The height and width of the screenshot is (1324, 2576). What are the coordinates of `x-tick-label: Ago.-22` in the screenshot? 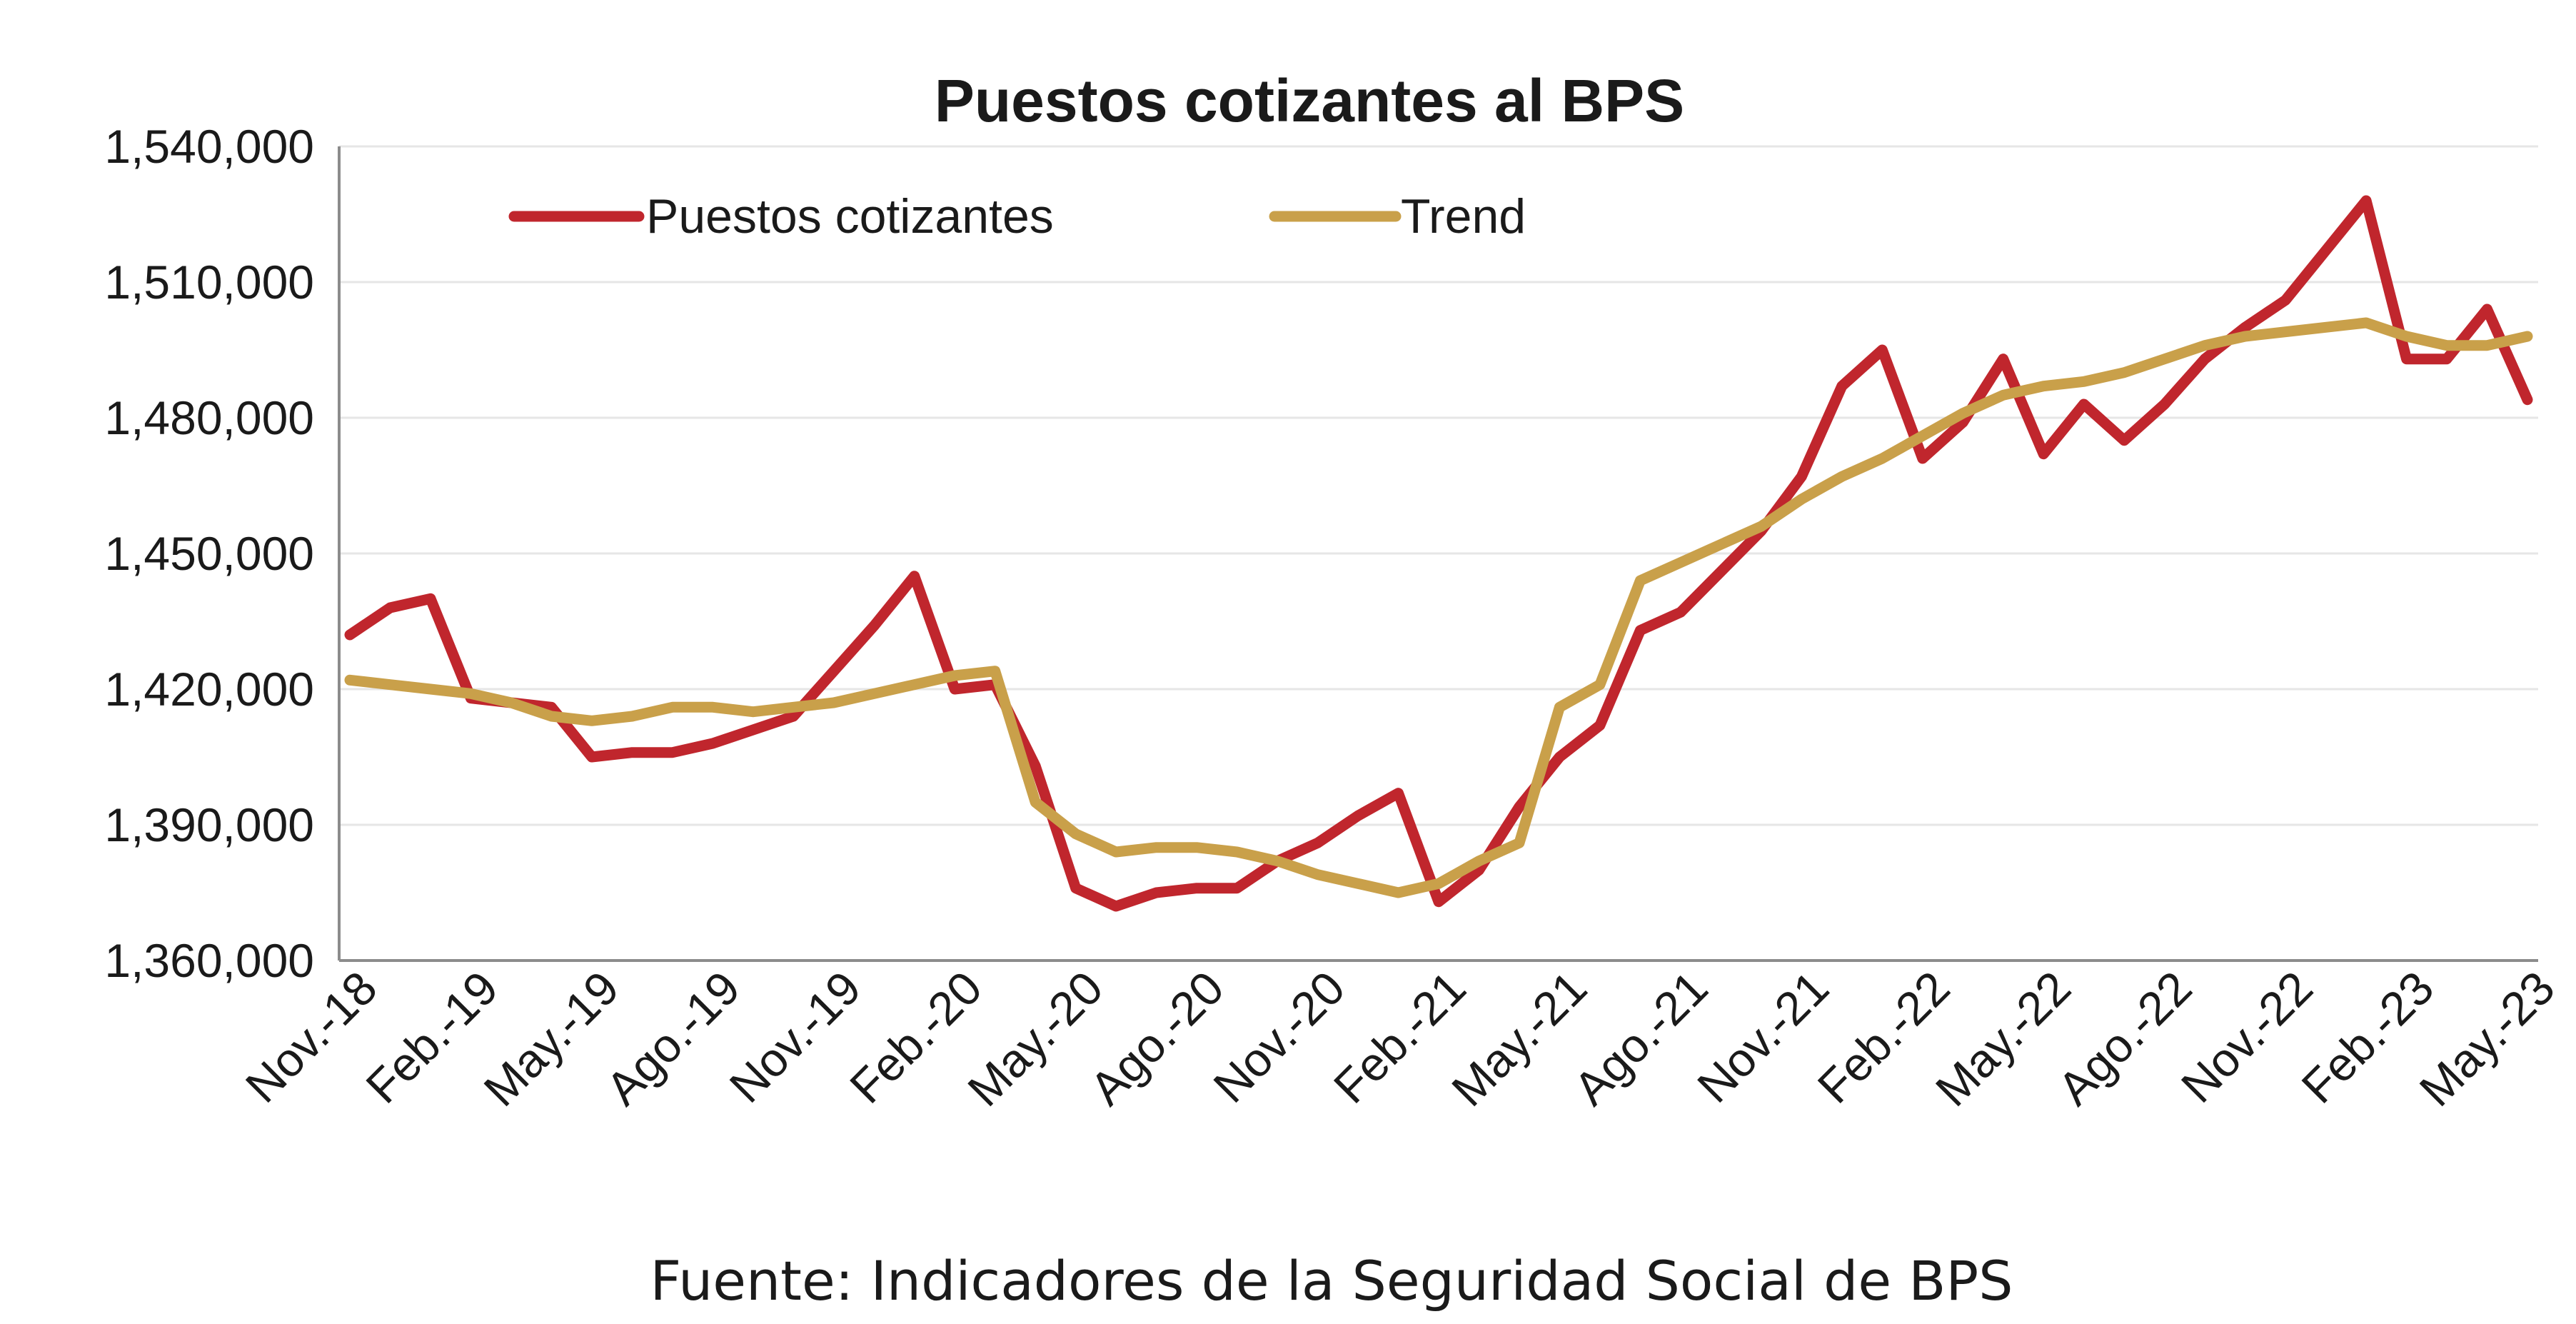 It's located at (2125, 1038).